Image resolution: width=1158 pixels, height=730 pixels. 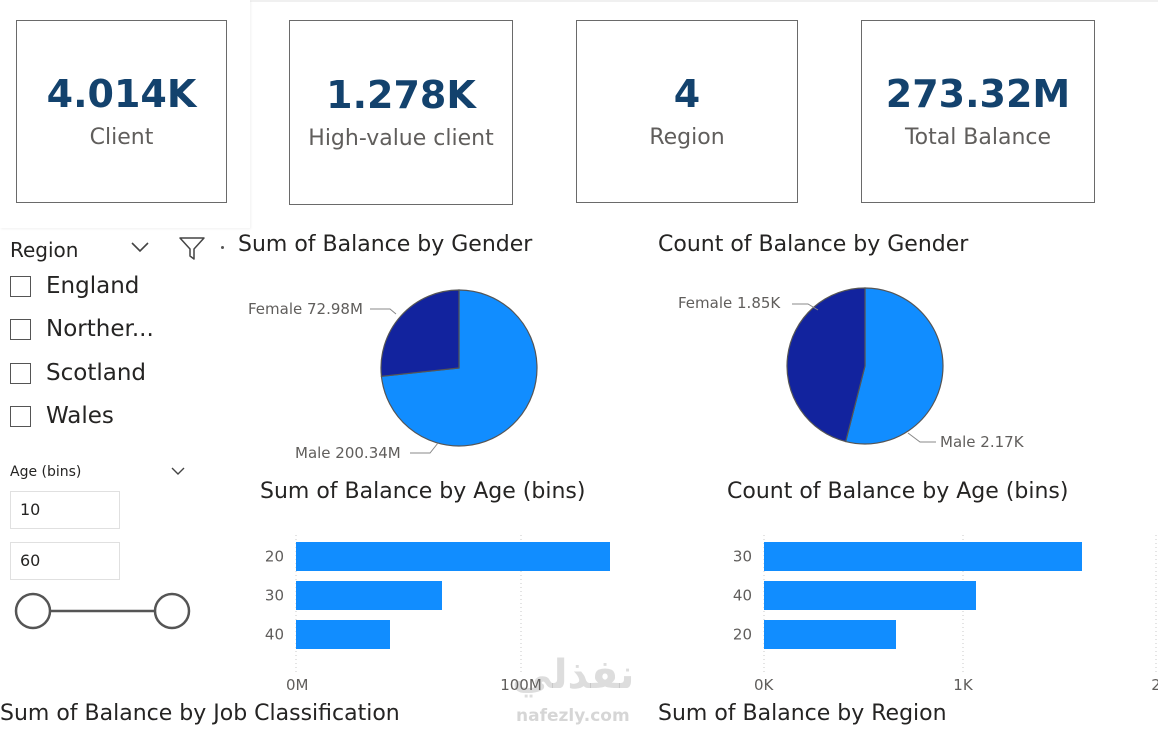 I want to click on kpi-card-high-value-client: 1.278K High-value client, so click(x=401, y=112).